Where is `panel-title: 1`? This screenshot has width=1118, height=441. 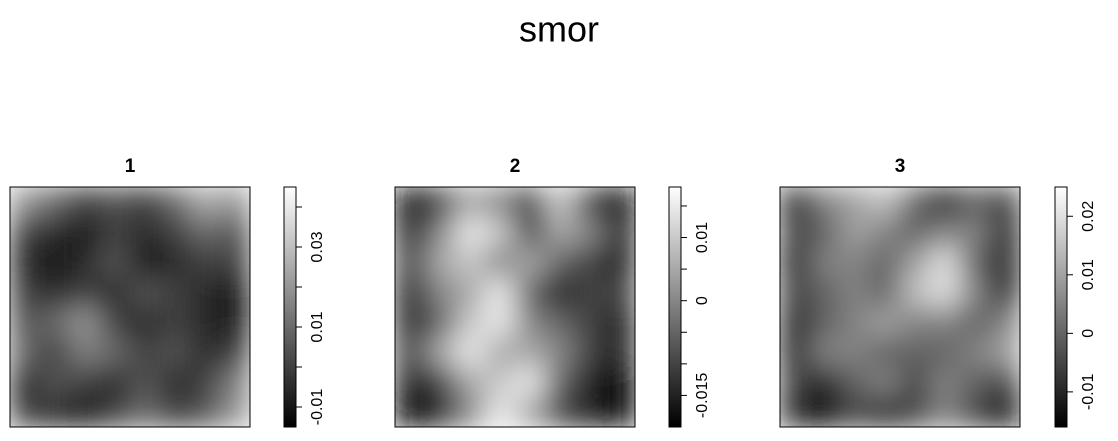 panel-title: 1 is located at coordinates (130, 166).